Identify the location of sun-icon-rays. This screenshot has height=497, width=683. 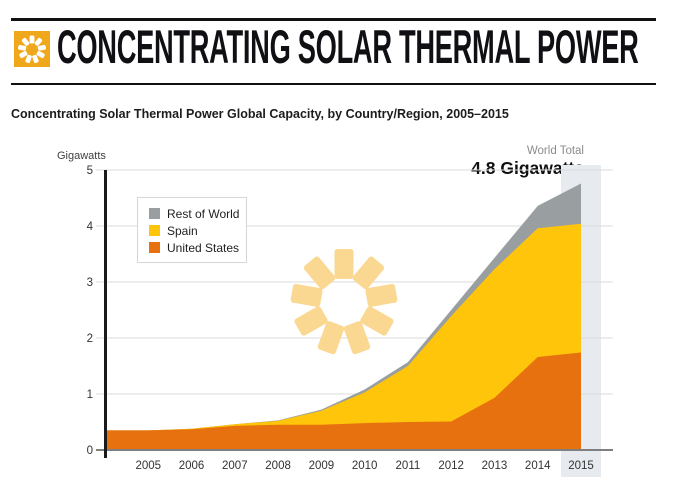
(32, 49).